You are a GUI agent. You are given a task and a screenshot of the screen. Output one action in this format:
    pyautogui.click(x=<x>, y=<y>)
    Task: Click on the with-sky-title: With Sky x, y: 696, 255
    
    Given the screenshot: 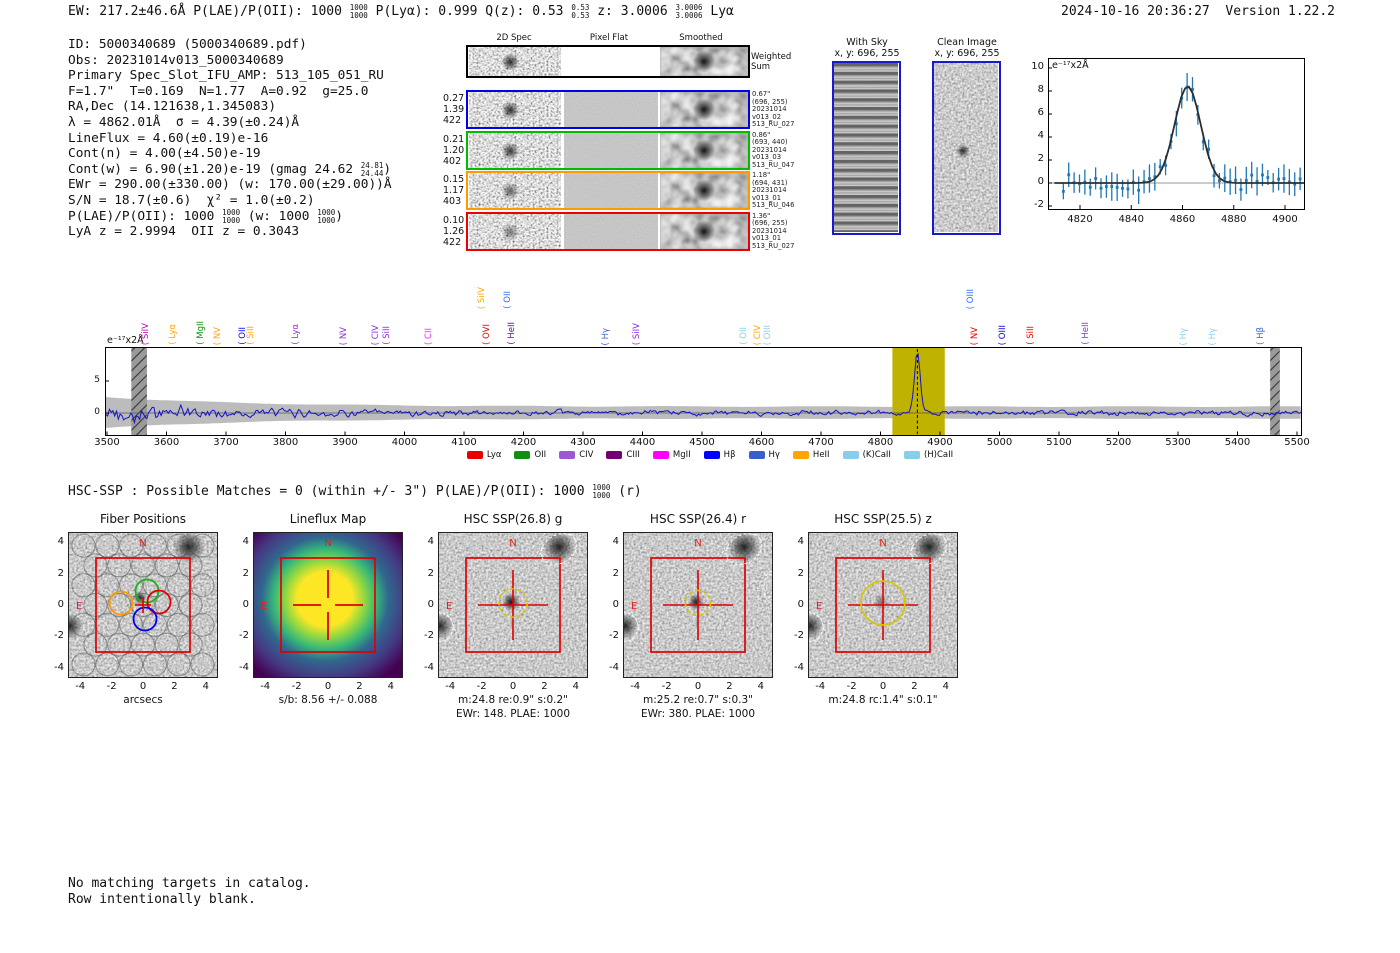 What is the action you would take?
    pyautogui.click(x=867, y=48)
    